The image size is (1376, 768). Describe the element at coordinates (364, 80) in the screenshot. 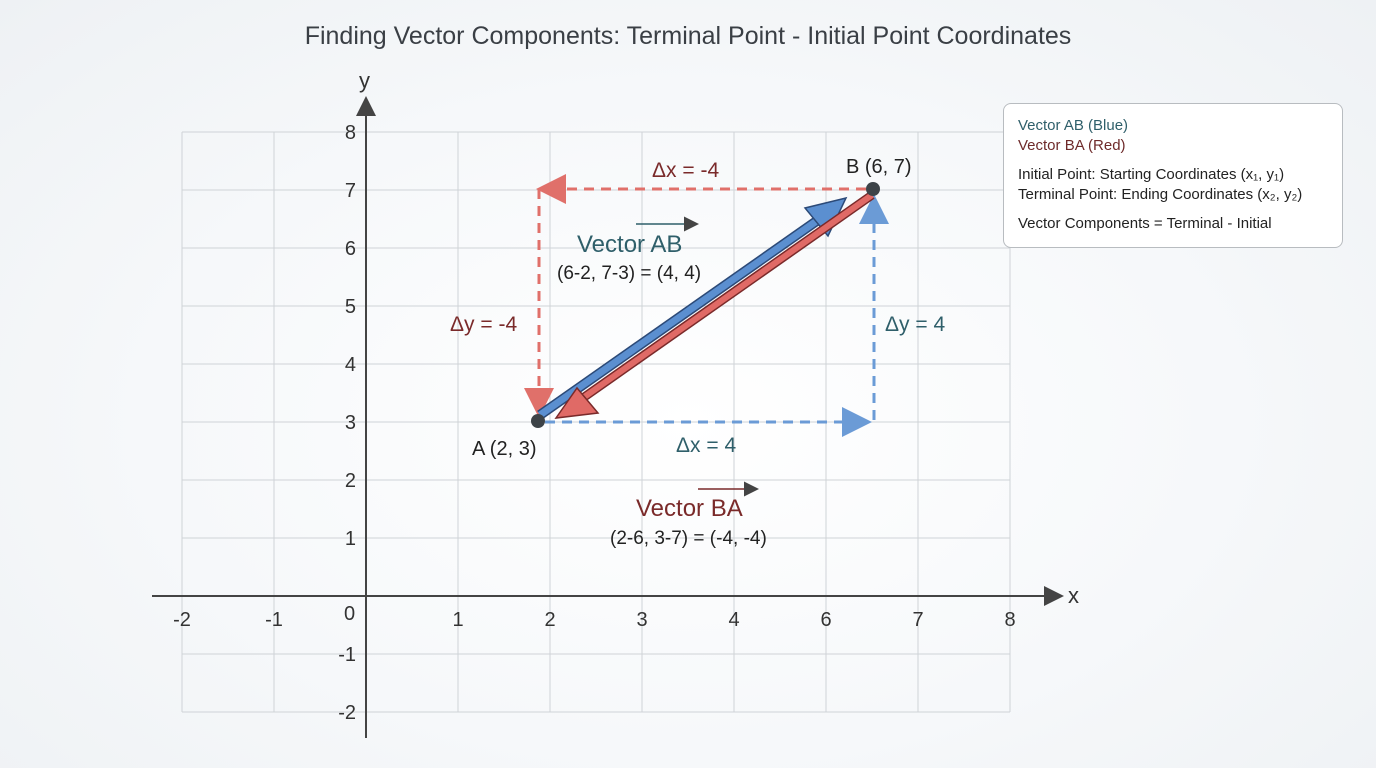

I see `y-axis-label: y` at that location.